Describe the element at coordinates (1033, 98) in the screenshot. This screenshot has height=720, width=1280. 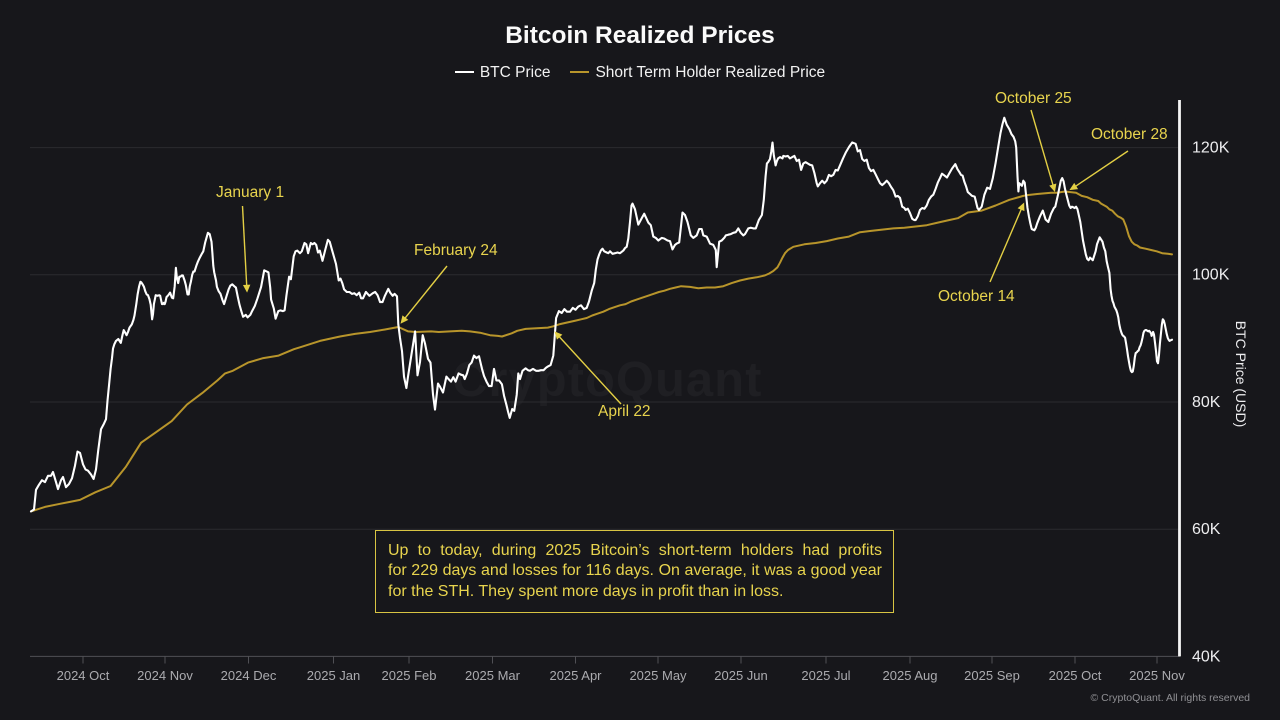
I see `svg-text: October 25` at that location.